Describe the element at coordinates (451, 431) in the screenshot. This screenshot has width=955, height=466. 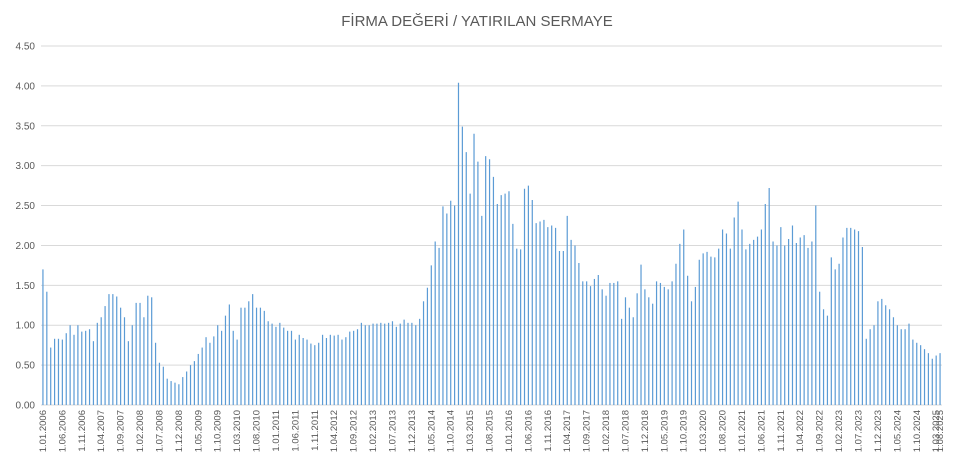
I see `x-tick-label: 1.10.2014` at that location.